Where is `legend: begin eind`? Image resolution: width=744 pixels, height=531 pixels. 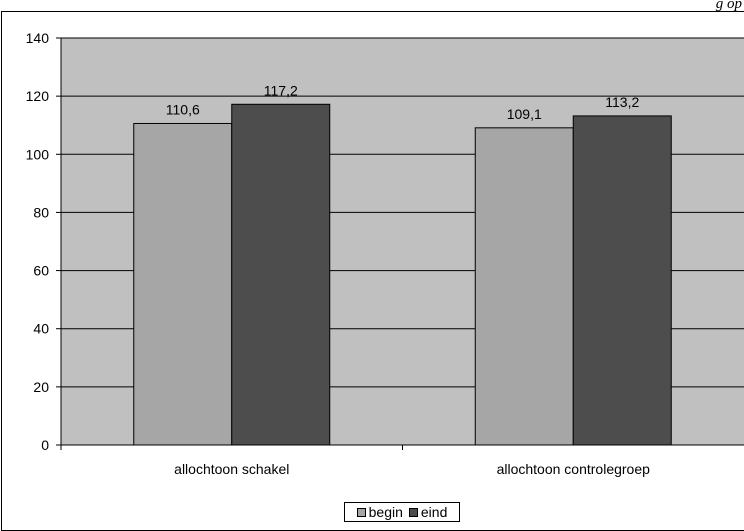
legend: begin eind is located at coordinates (402, 512).